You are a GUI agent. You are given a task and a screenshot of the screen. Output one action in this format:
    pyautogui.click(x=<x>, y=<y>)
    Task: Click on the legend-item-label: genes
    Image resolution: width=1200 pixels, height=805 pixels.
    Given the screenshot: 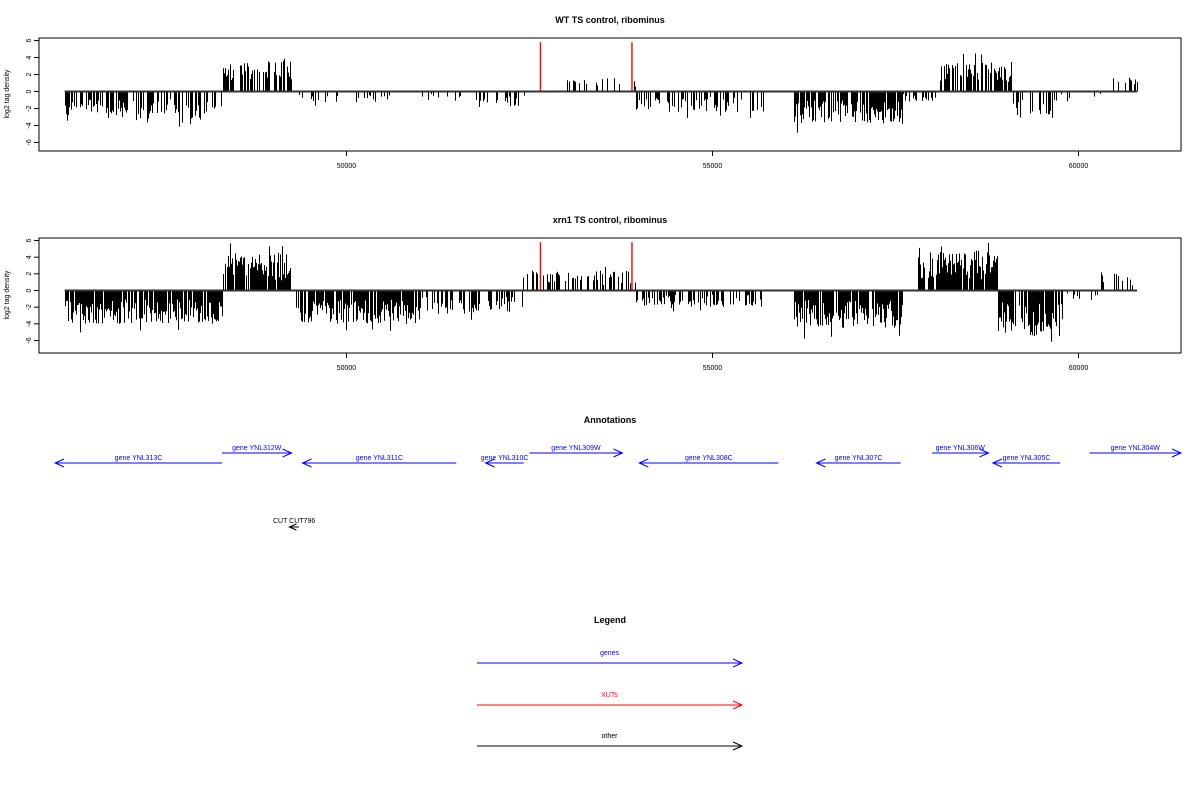 What is the action you would take?
    pyautogui.click(x=610, y=653)
    